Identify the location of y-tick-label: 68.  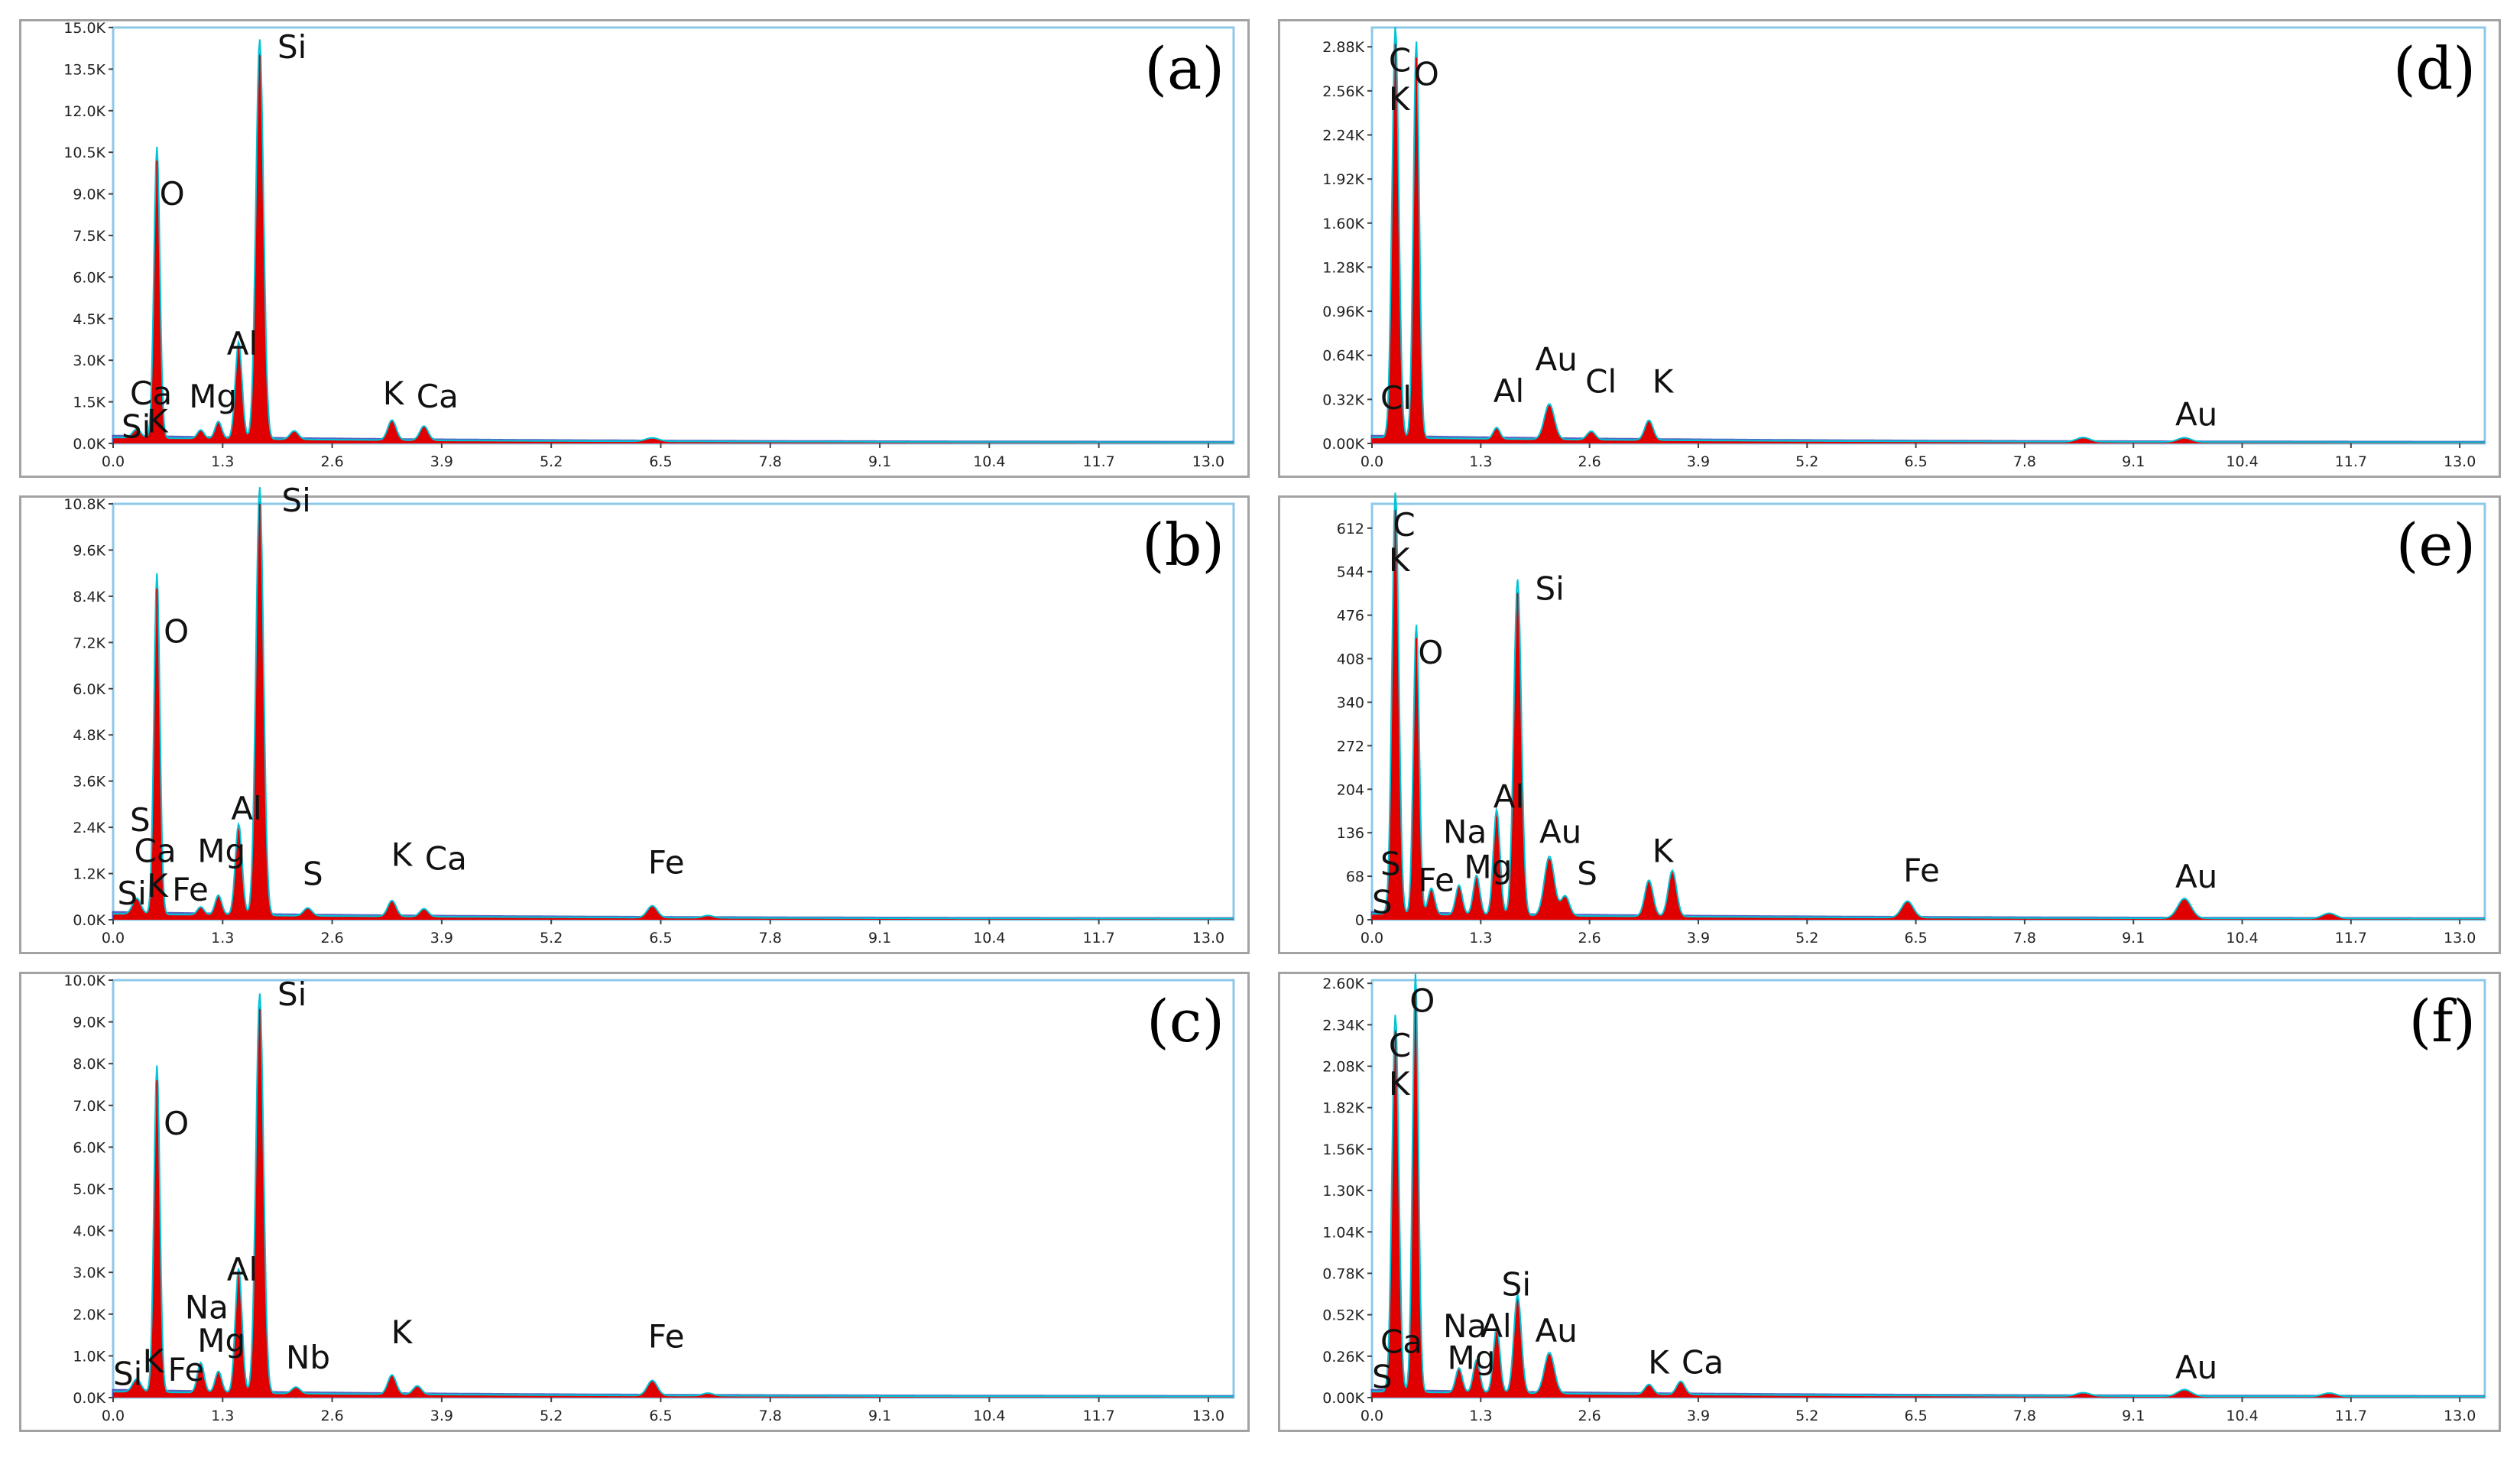
(1355, 877).